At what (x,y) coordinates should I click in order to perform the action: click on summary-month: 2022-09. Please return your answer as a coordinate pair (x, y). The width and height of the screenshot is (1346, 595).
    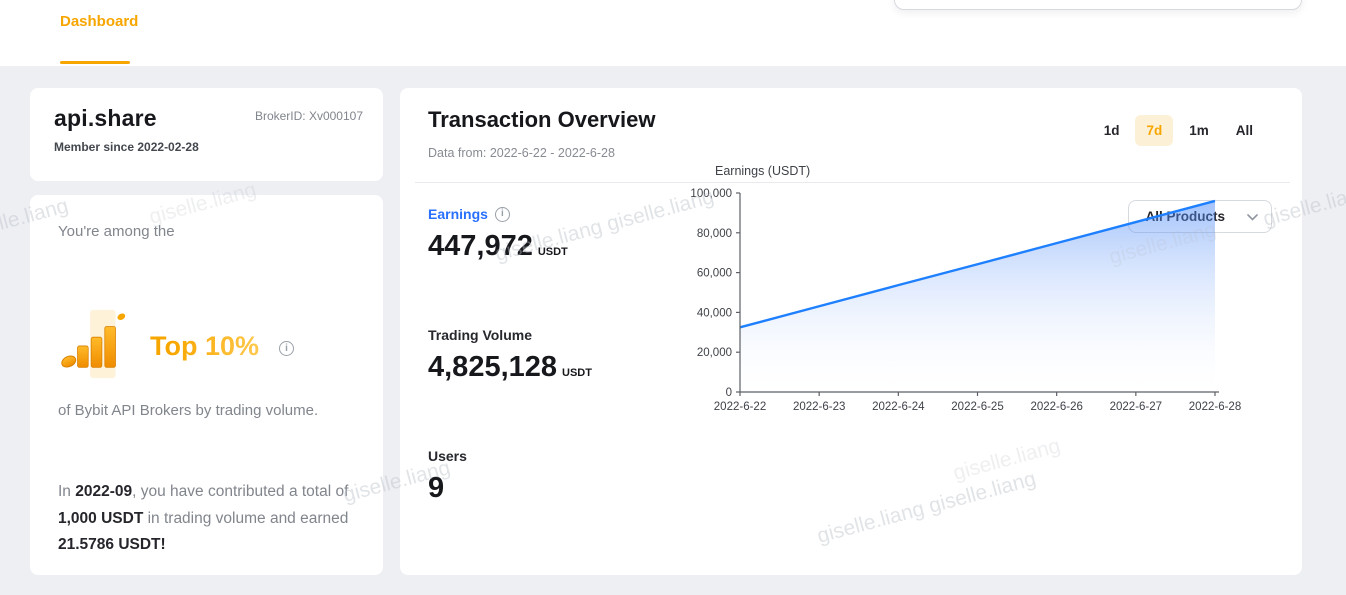
    Looking at the image, I should click on (104, 491).